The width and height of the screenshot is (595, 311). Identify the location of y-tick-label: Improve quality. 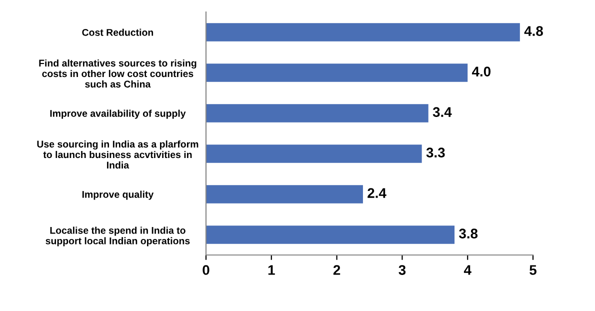
(118, 195).